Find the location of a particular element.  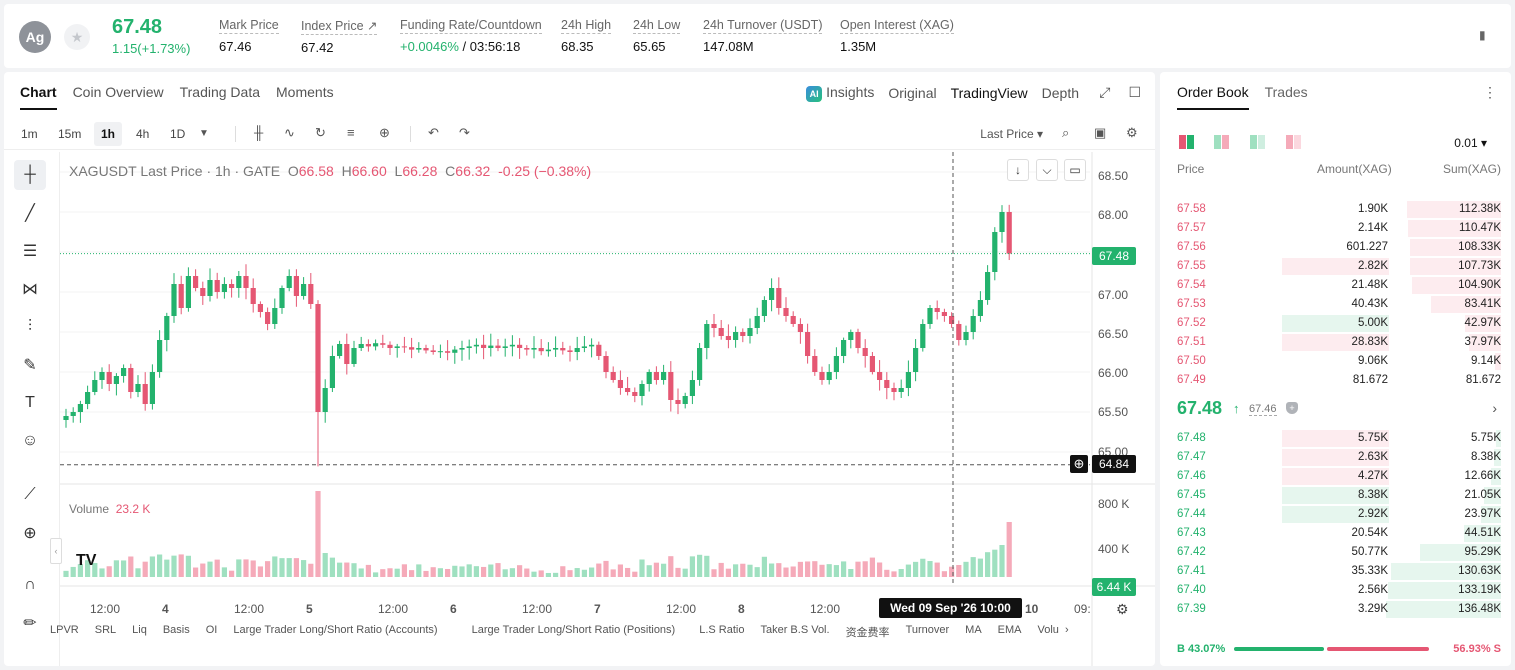

book-icon: ▮ is located at coordinates (1482, 35).